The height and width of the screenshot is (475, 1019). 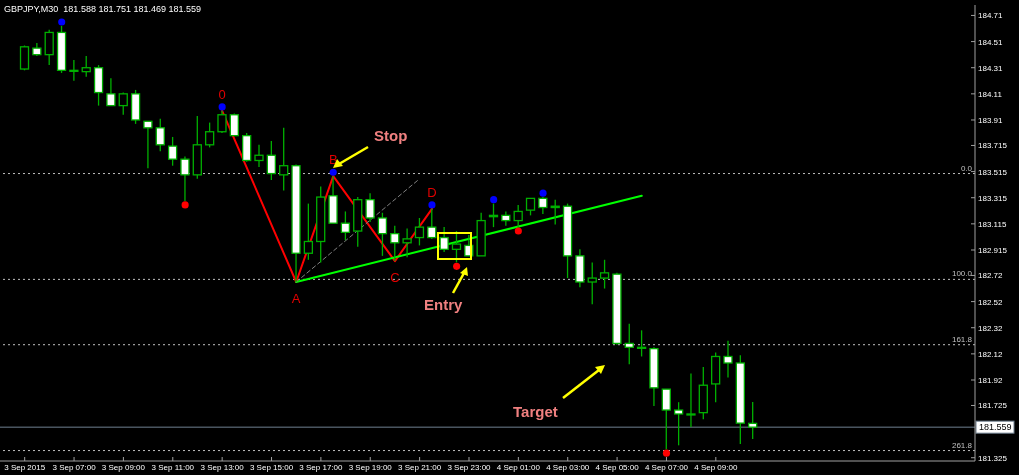 What do you see at coordinates (222, 467) in the screenshot?
I see `x-tick-label: 3 Sep 13:00` at bounding box center [222, 467].